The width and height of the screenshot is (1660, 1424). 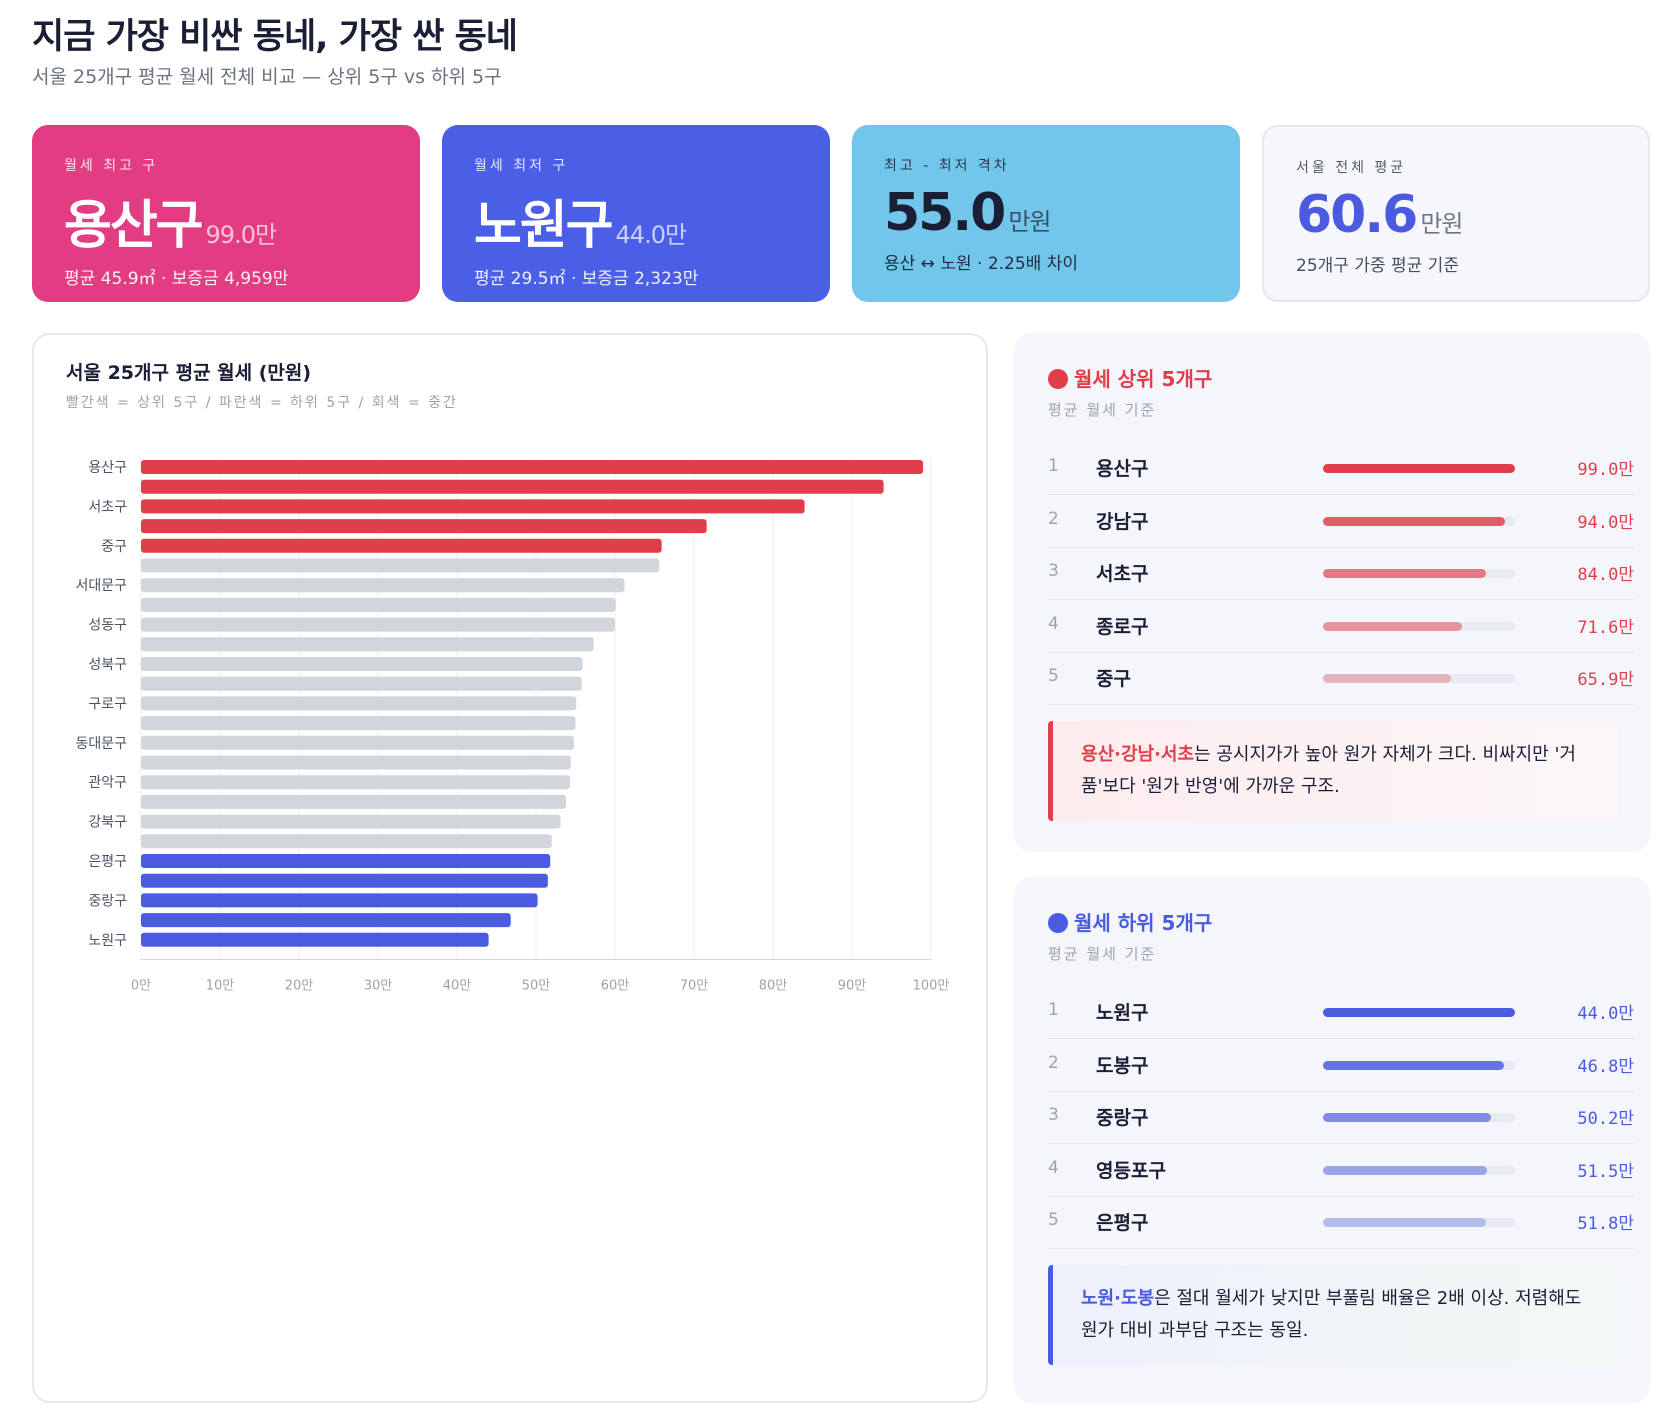 I want to click on y-tick-label: 노원구, so click(x=107, y=941).